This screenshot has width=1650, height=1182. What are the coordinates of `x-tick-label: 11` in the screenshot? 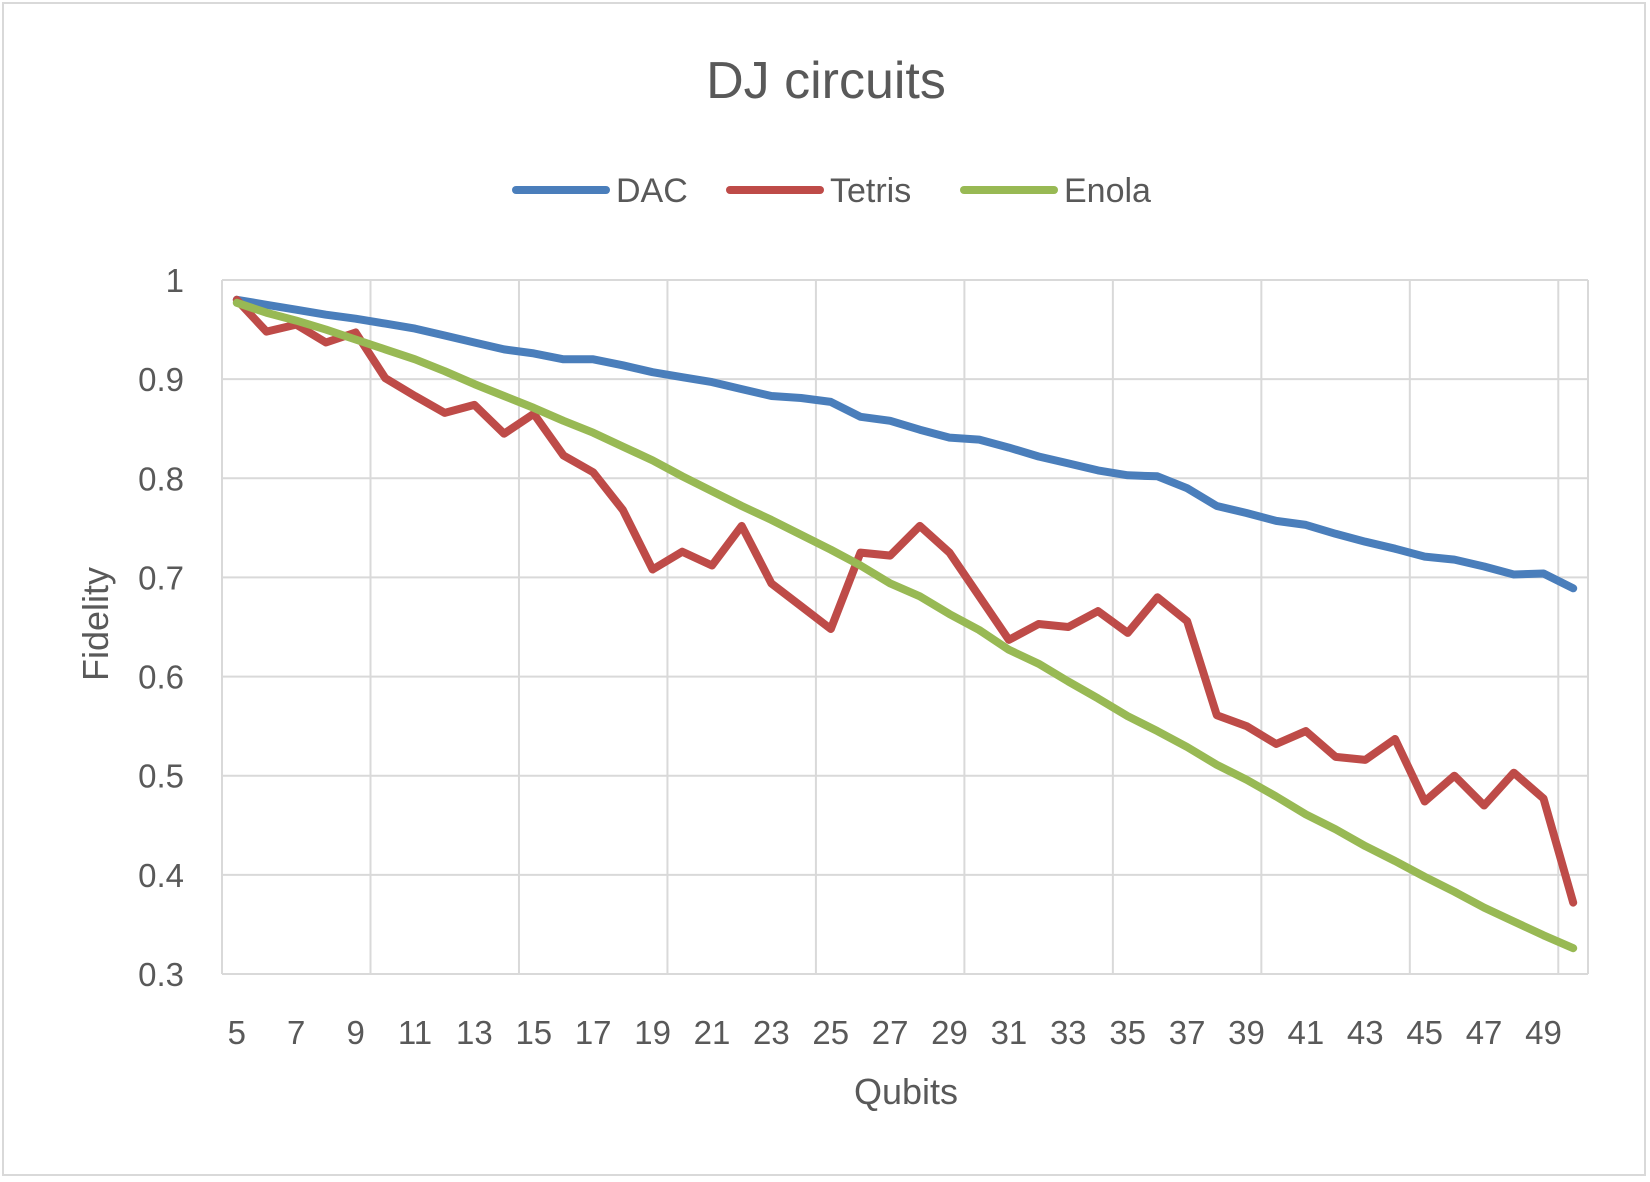 It's located at (415, 1032).